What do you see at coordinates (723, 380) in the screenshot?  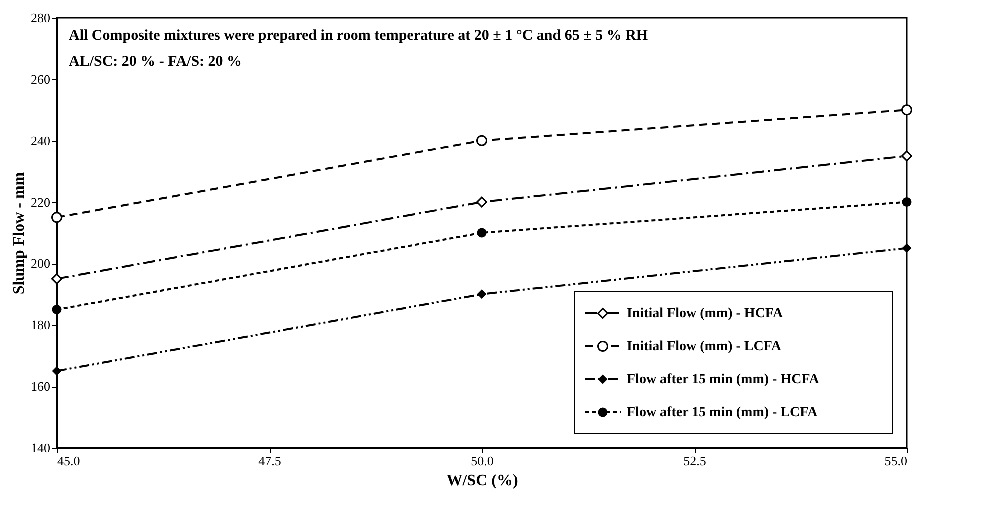 I see `legend-label: Flow after 15 min (mm) - HCFA` at bounding box center [723, 380].